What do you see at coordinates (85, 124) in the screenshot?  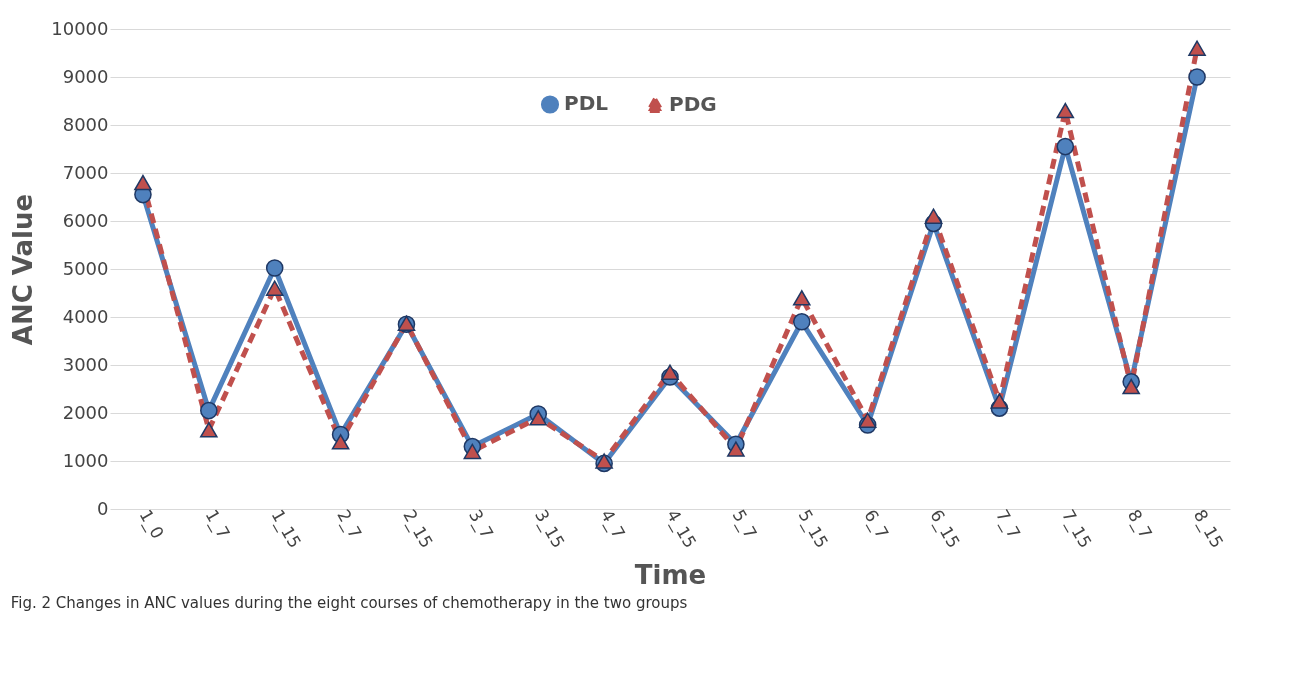 I see `y-tick-label: 8000` at bounding box center [85, 124].